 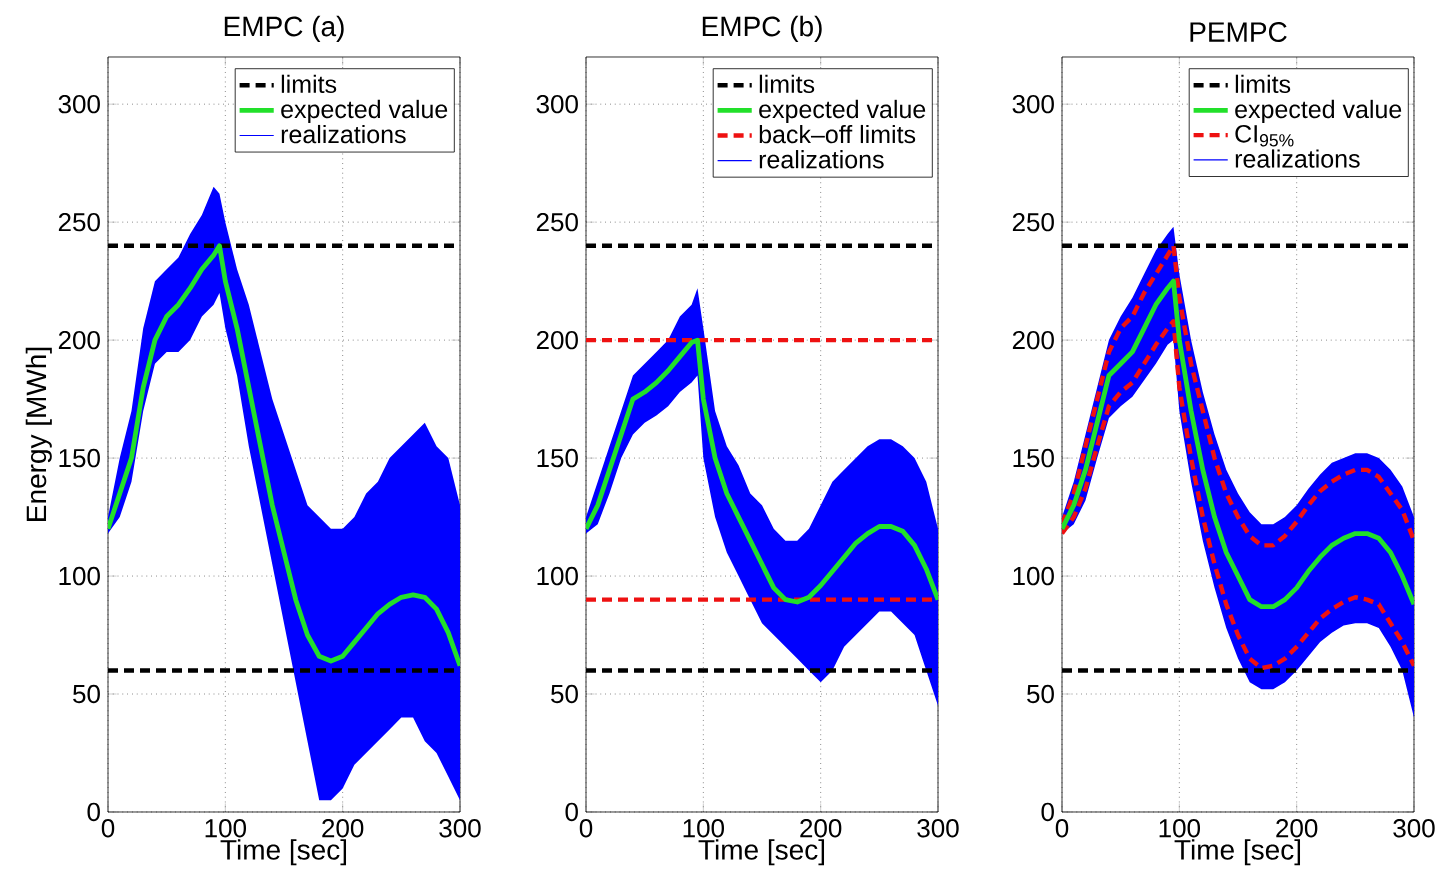 I want to click on legend-label: back–off limits, so click(x=837, y=134).